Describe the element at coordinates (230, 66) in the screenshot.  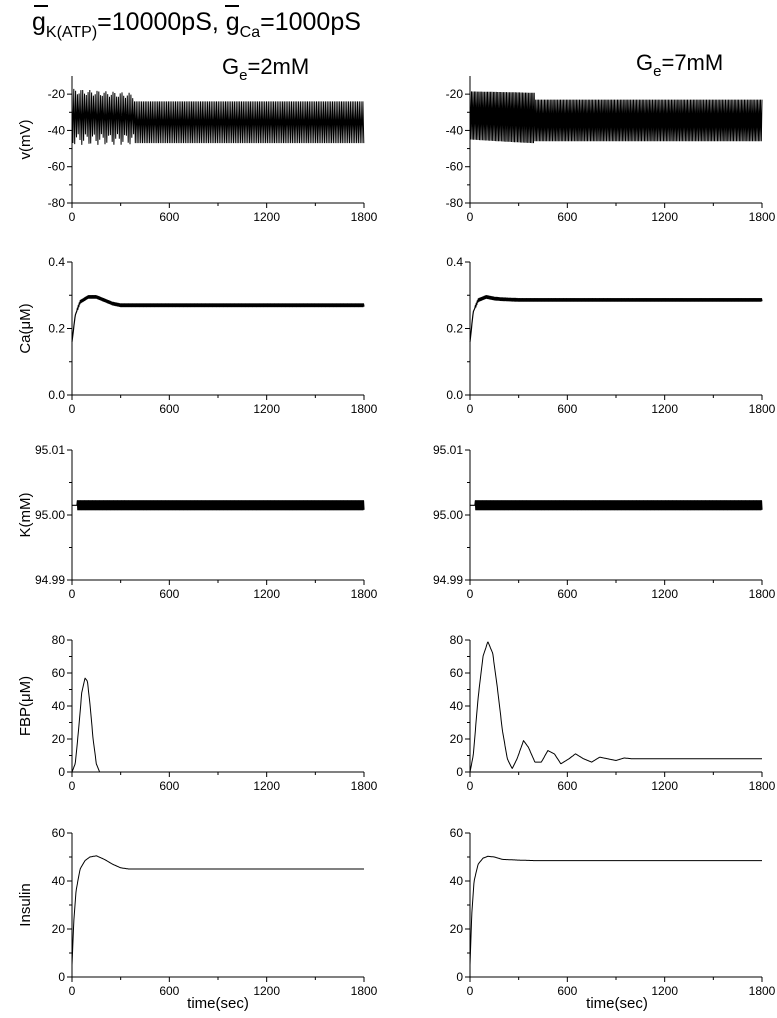
I see `col0-G: G` at that location.